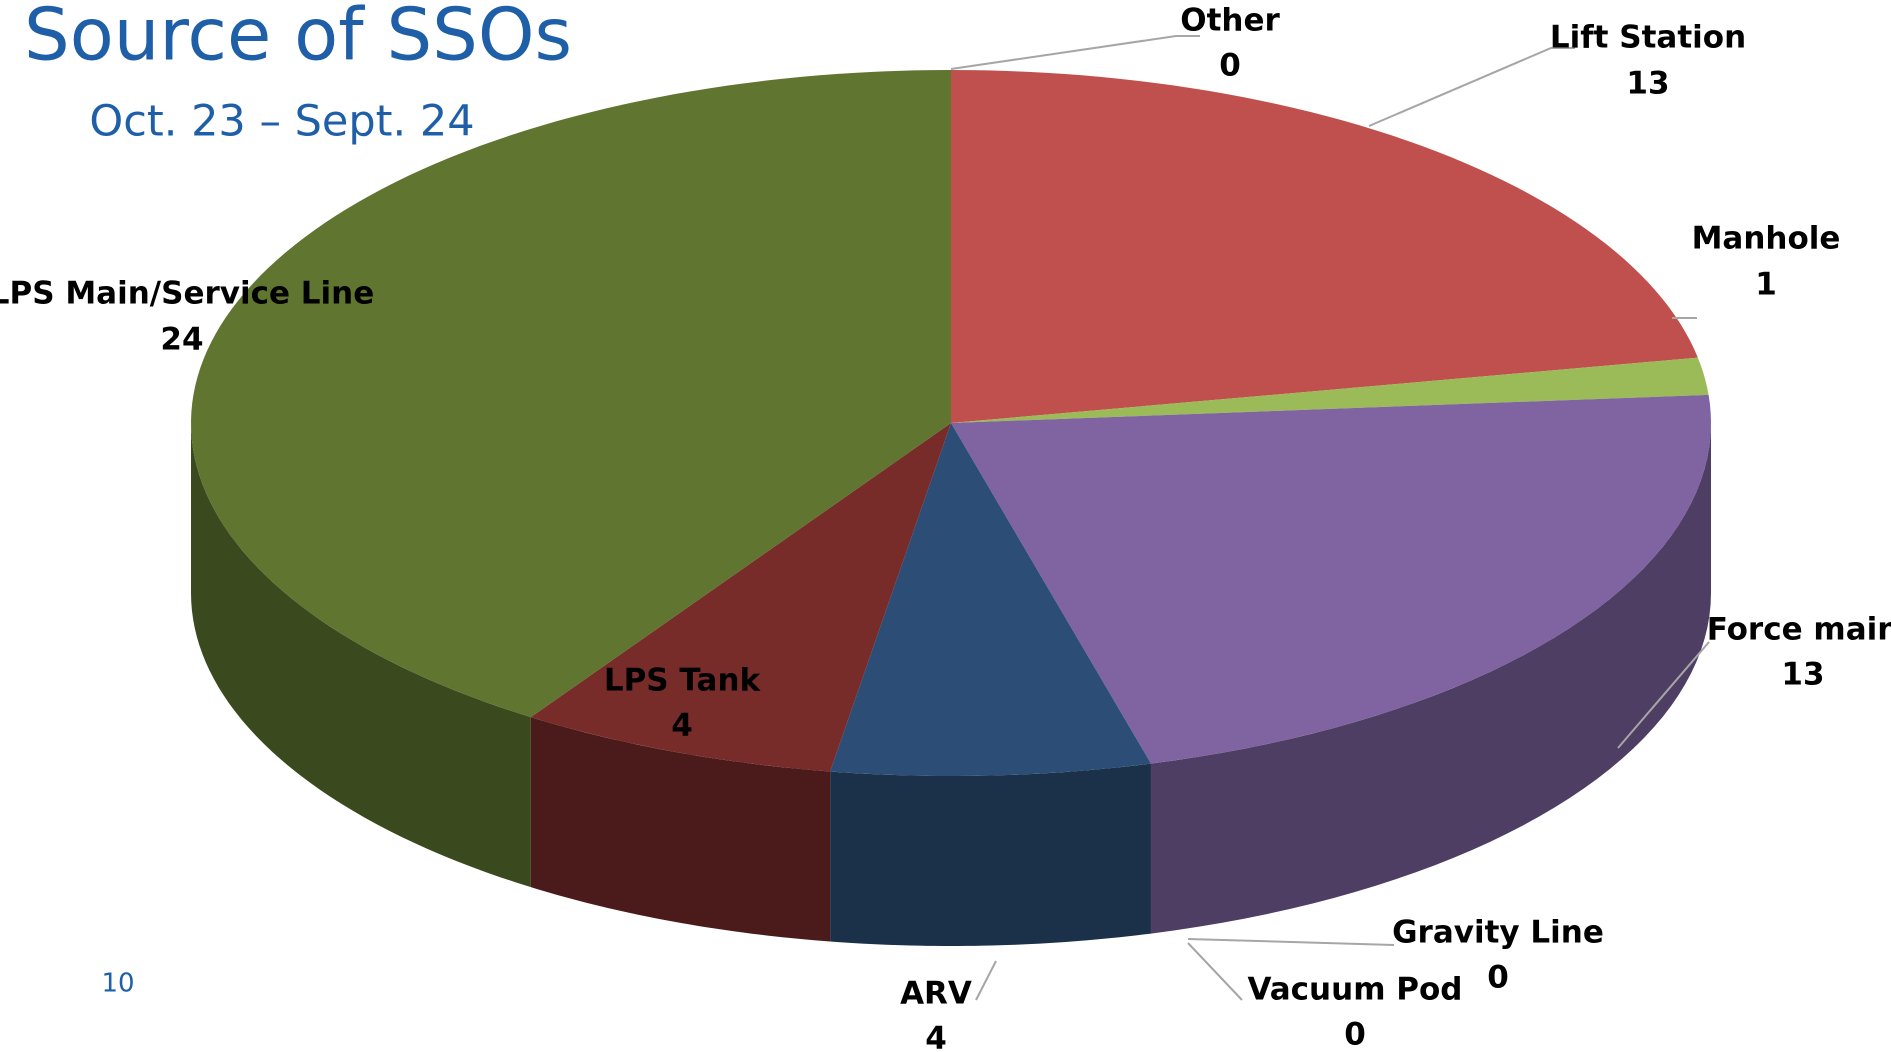  I want to click on slice-label: ARV, so click(936, 994).